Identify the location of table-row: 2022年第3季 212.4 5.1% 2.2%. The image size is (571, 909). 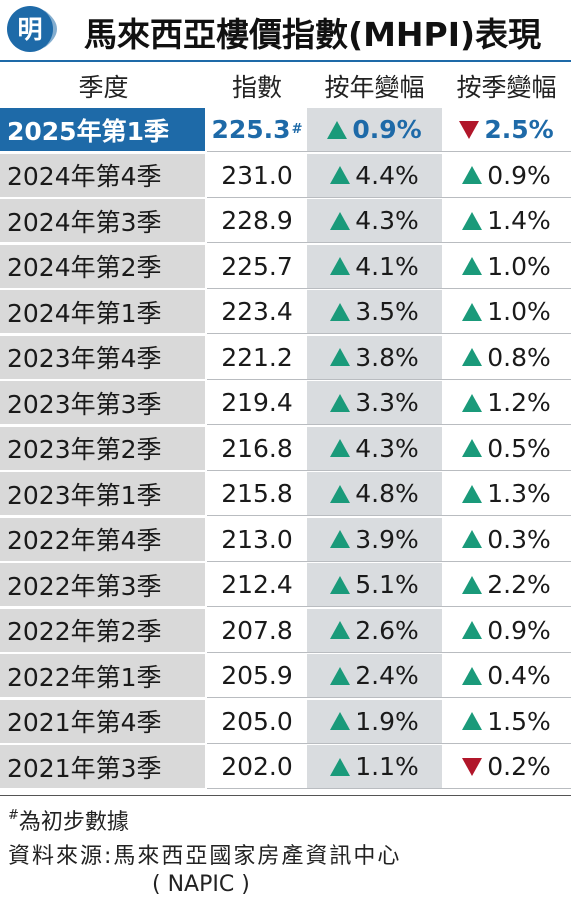
(285, 585).